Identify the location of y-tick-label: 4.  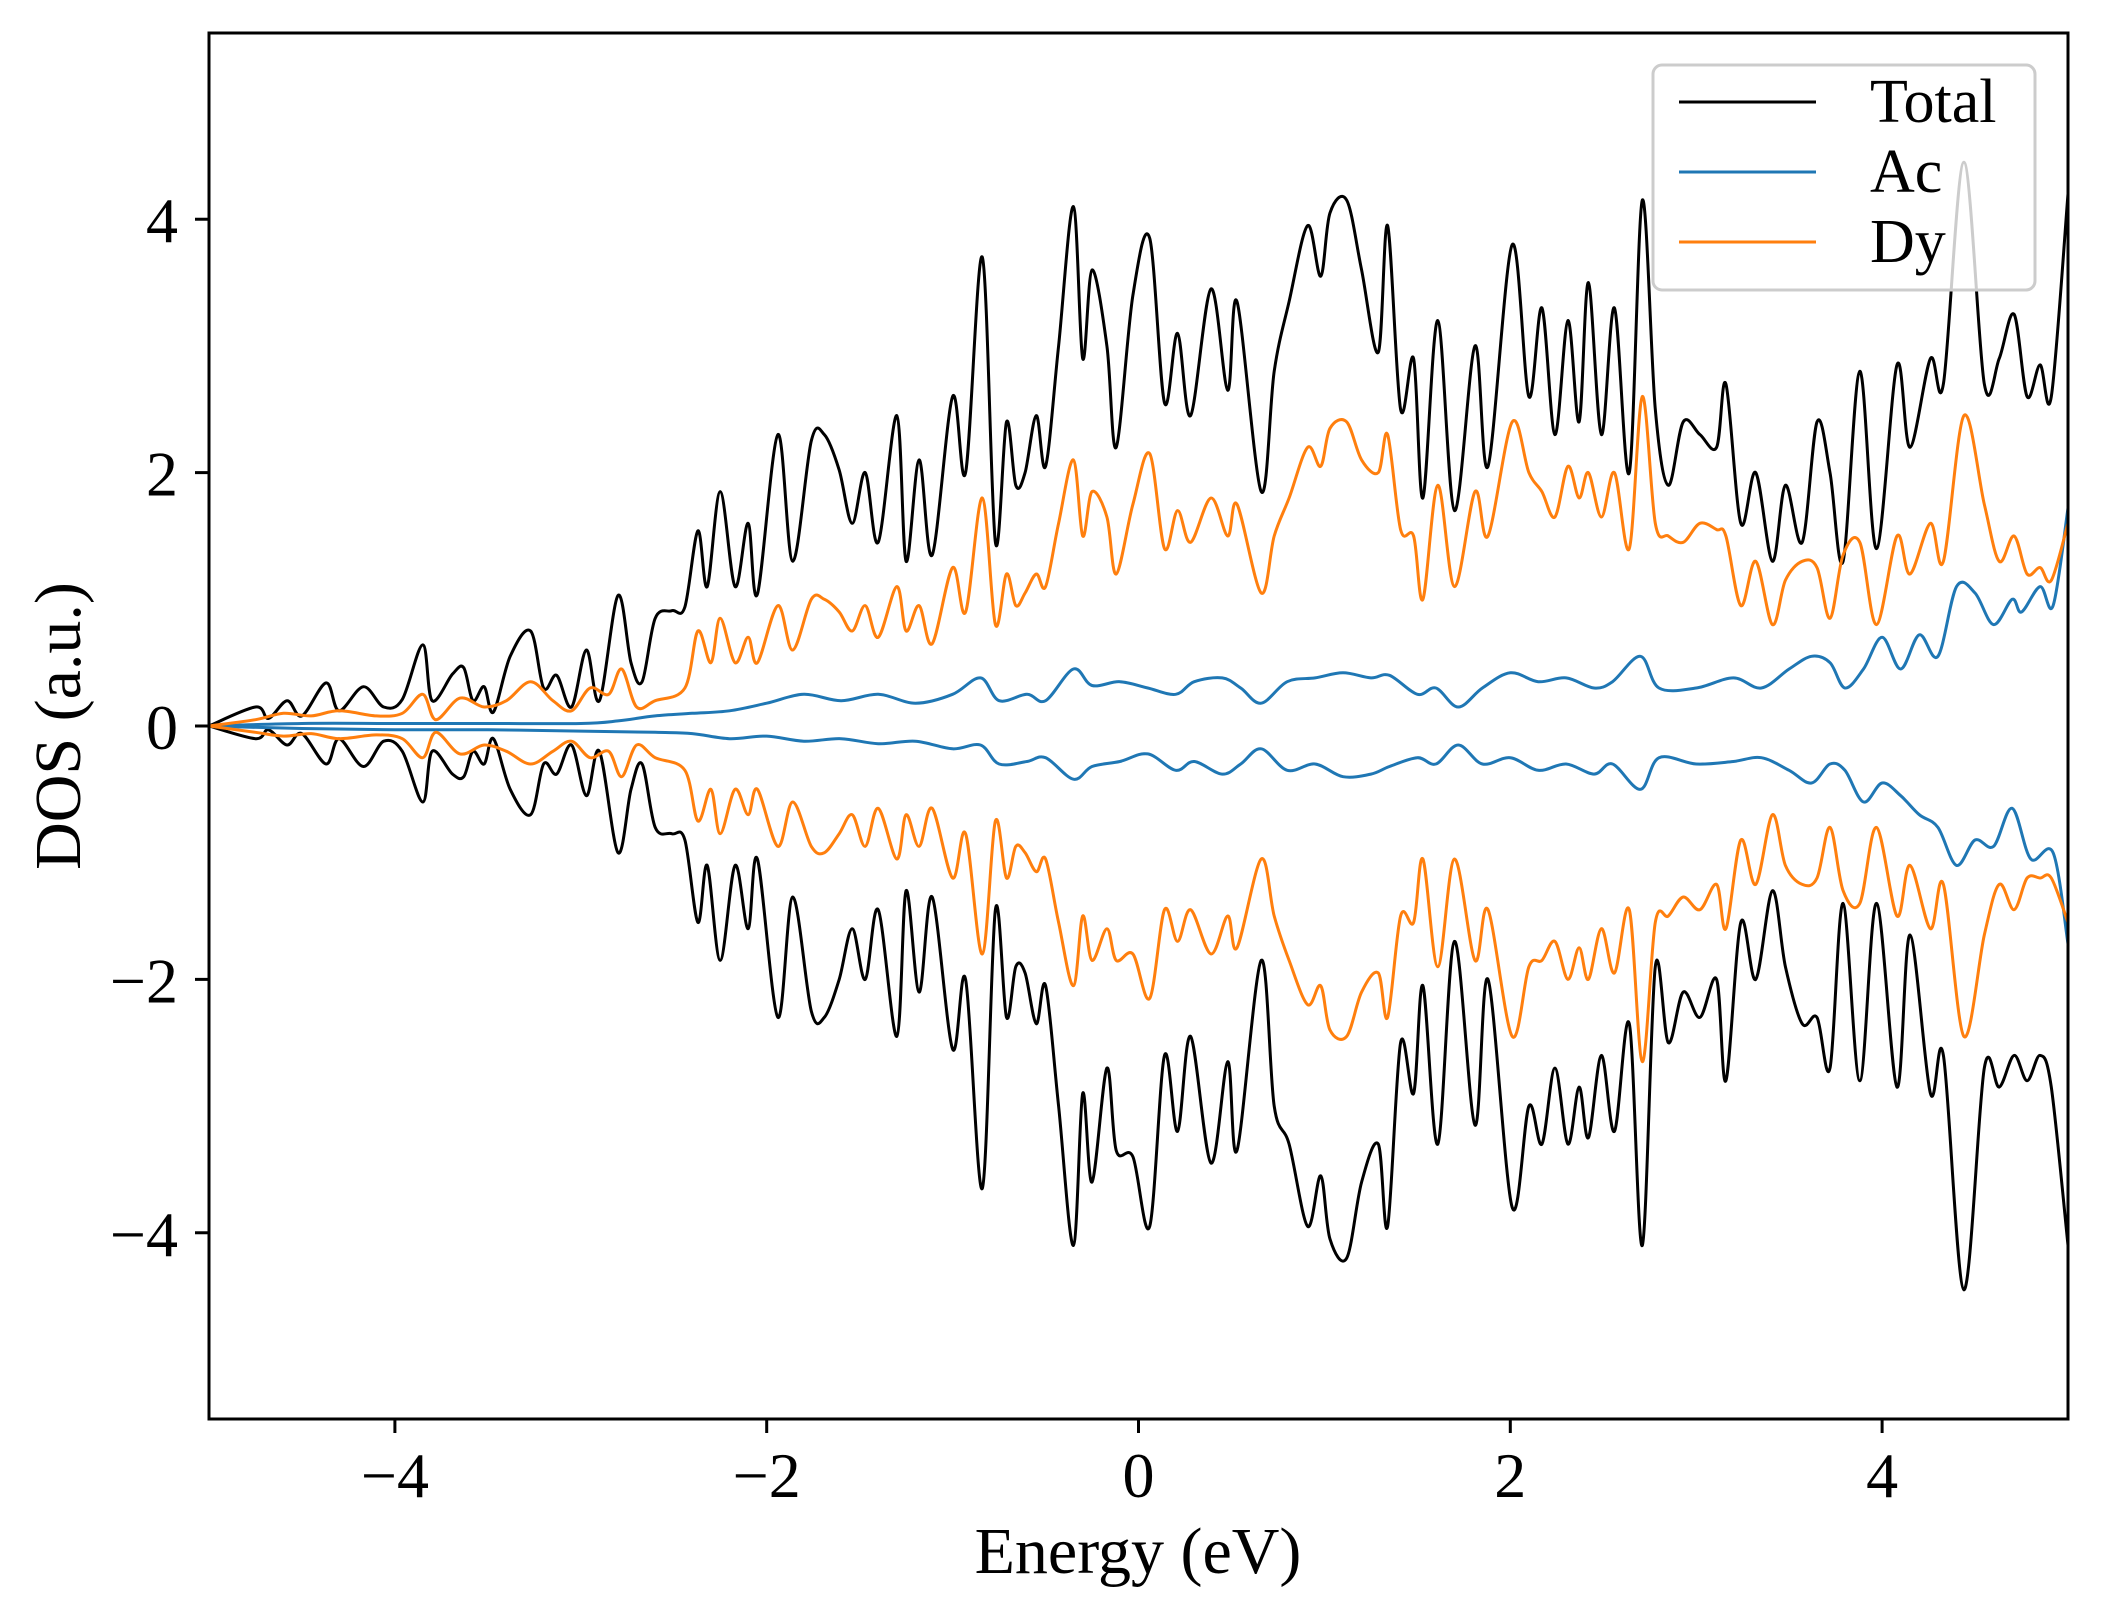
(162, 220).